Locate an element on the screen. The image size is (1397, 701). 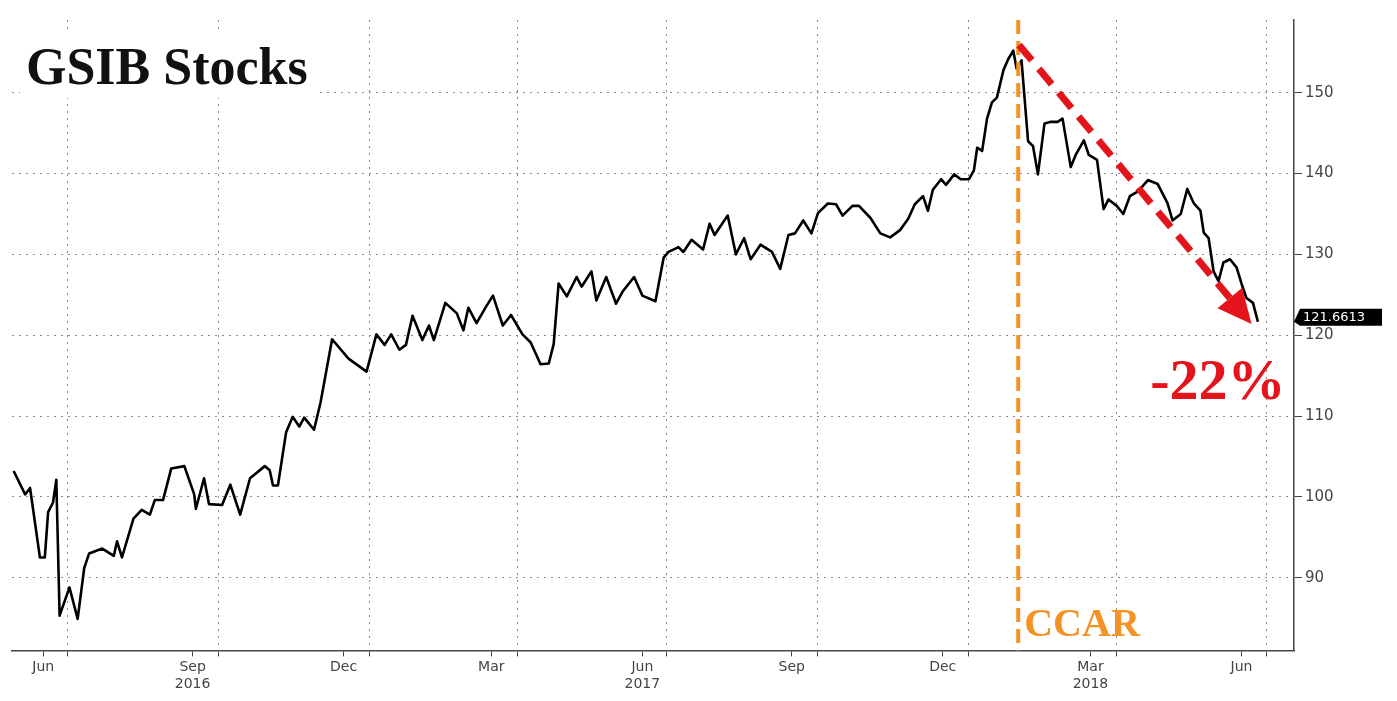
y-tick-label: 90 is located at coordinates (1315, 576).